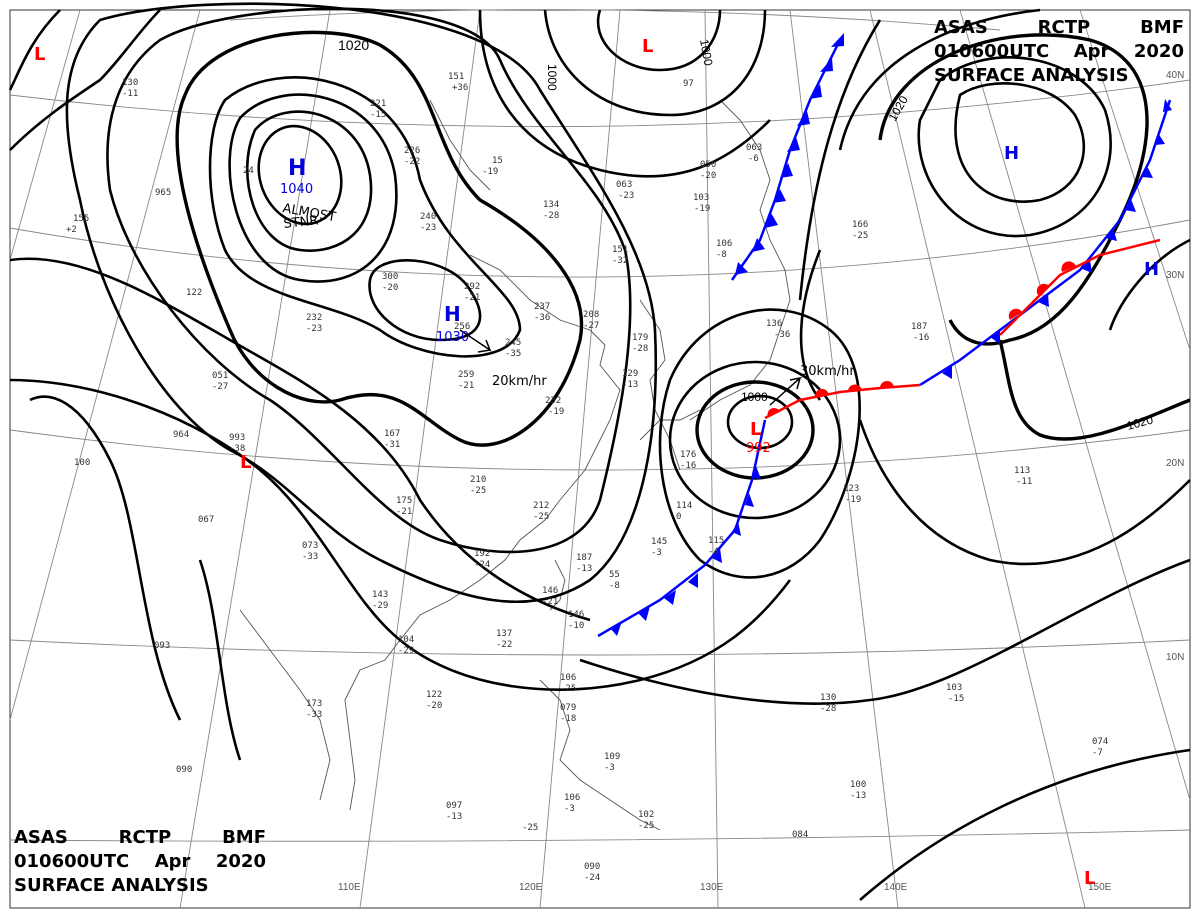  I want to click on low-symbol: L, so click(39, 54).